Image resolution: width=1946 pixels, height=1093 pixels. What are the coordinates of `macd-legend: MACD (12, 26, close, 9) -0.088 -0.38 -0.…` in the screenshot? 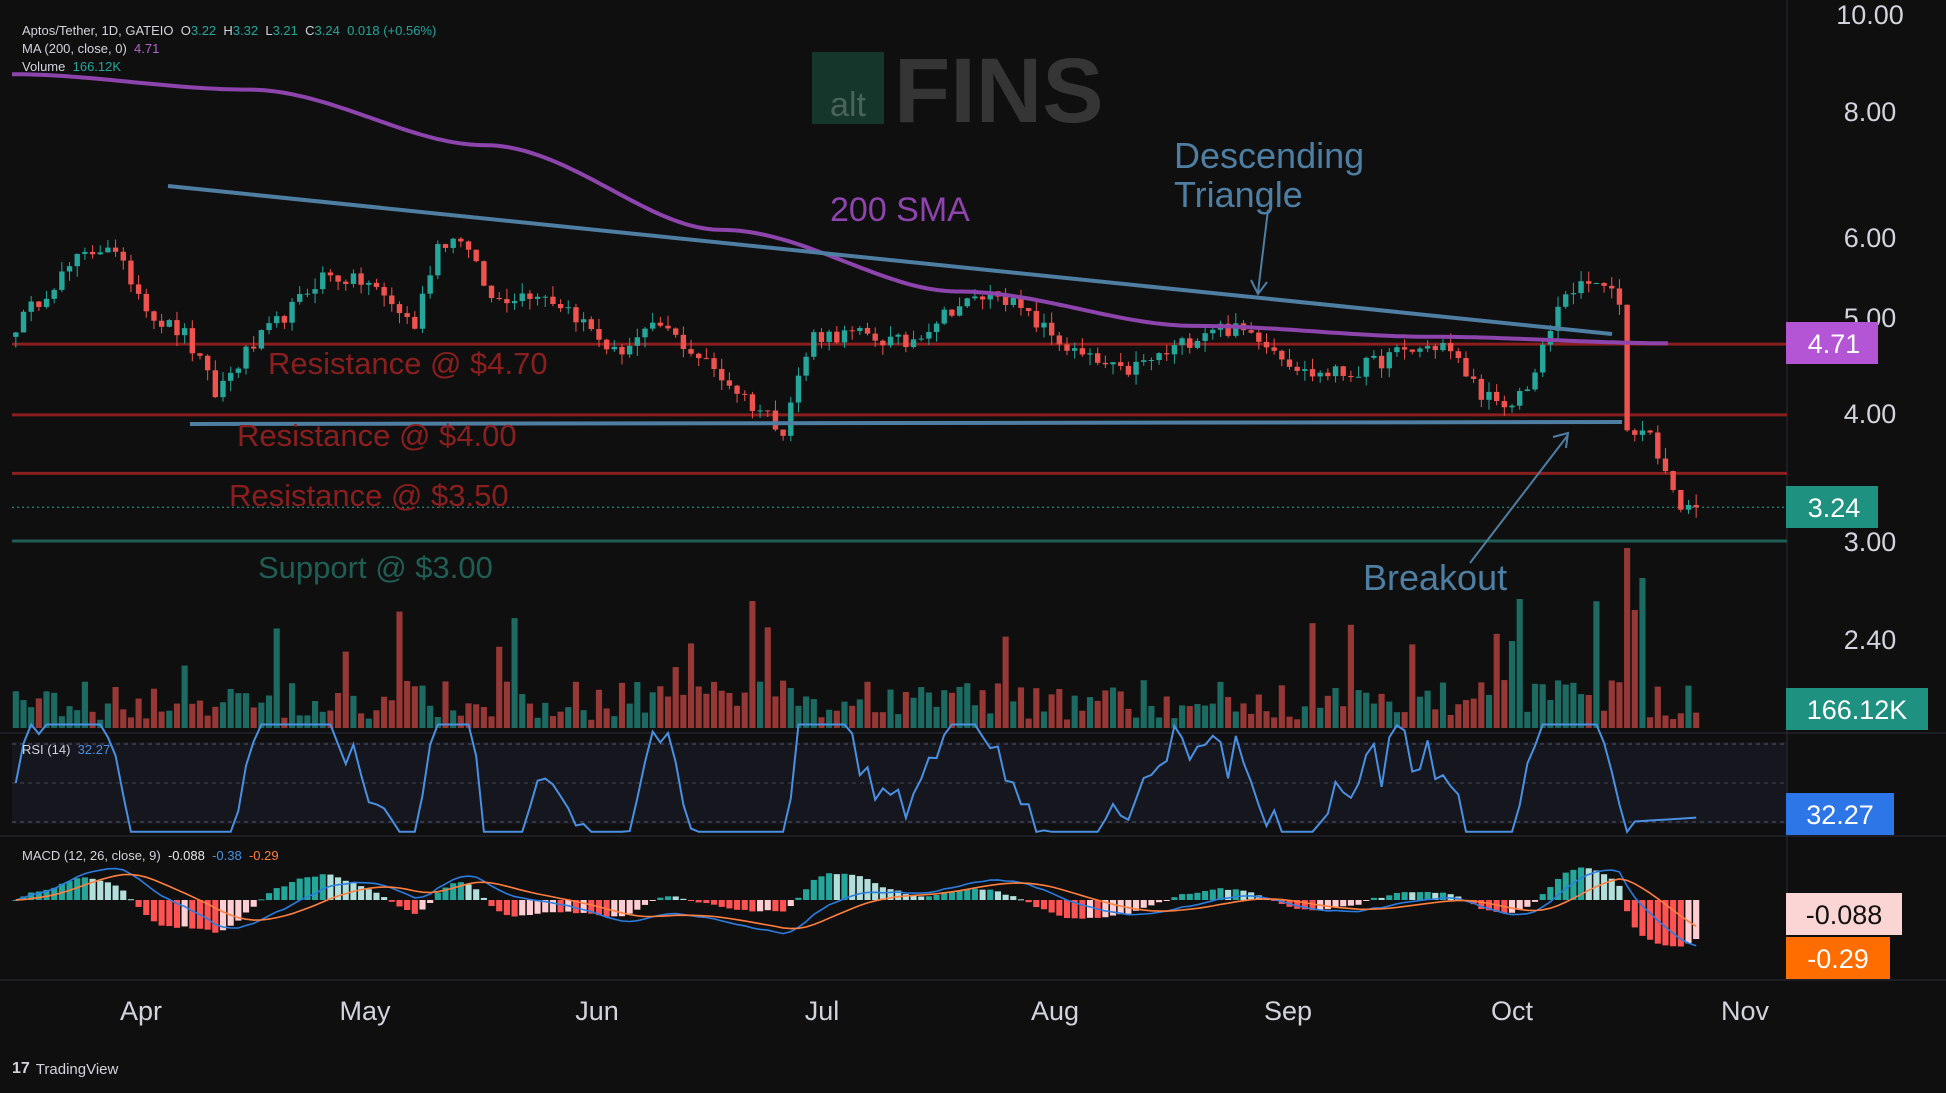 It's located at (150, 856).